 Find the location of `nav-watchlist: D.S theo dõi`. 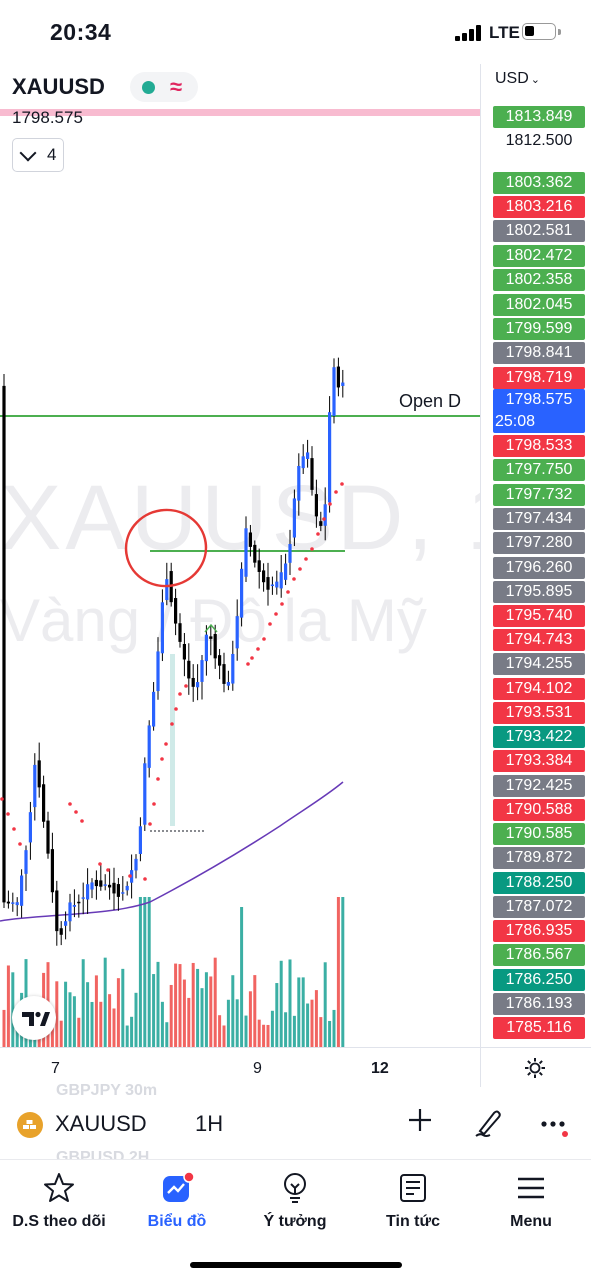

nav-watchlist: D.S theo dõi is located at coordinates (59, 1200).